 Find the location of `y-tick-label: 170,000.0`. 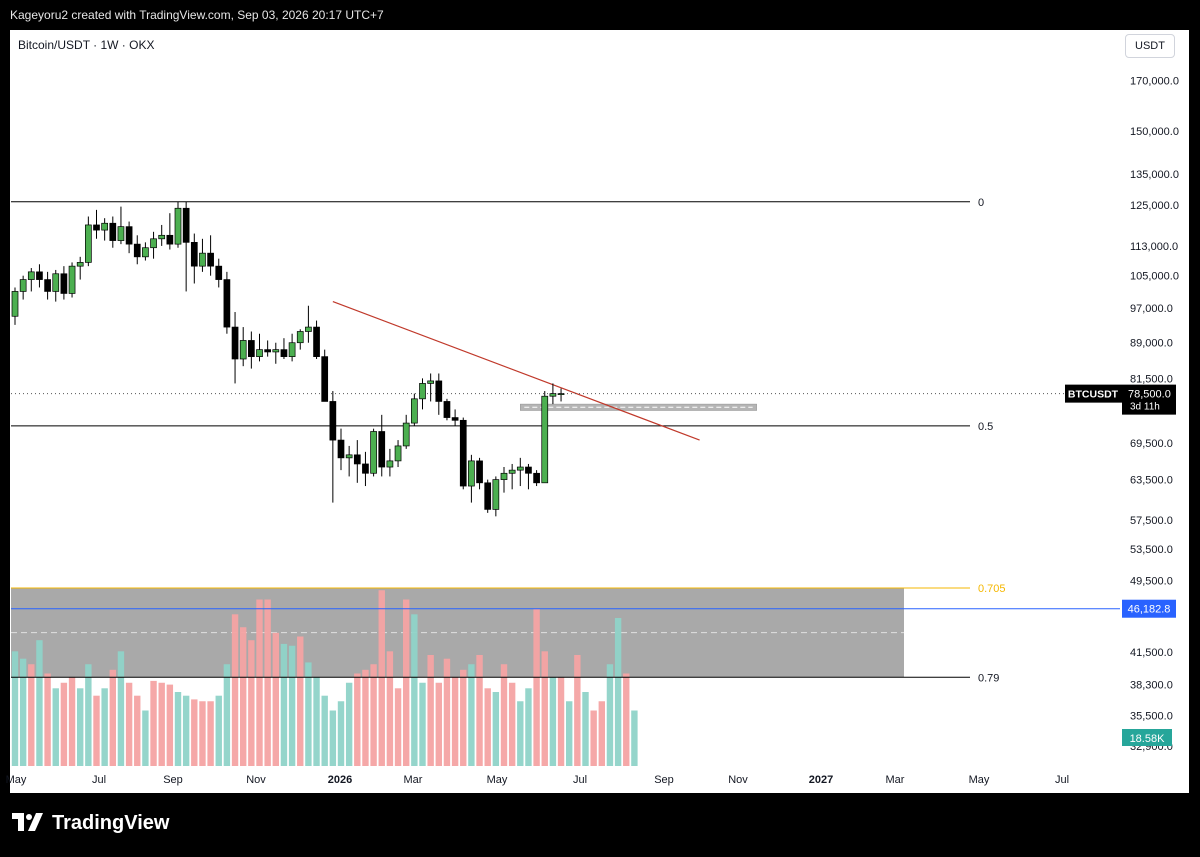

y-tick-label: 170,000.0 is located at coordinates (1154, 81).